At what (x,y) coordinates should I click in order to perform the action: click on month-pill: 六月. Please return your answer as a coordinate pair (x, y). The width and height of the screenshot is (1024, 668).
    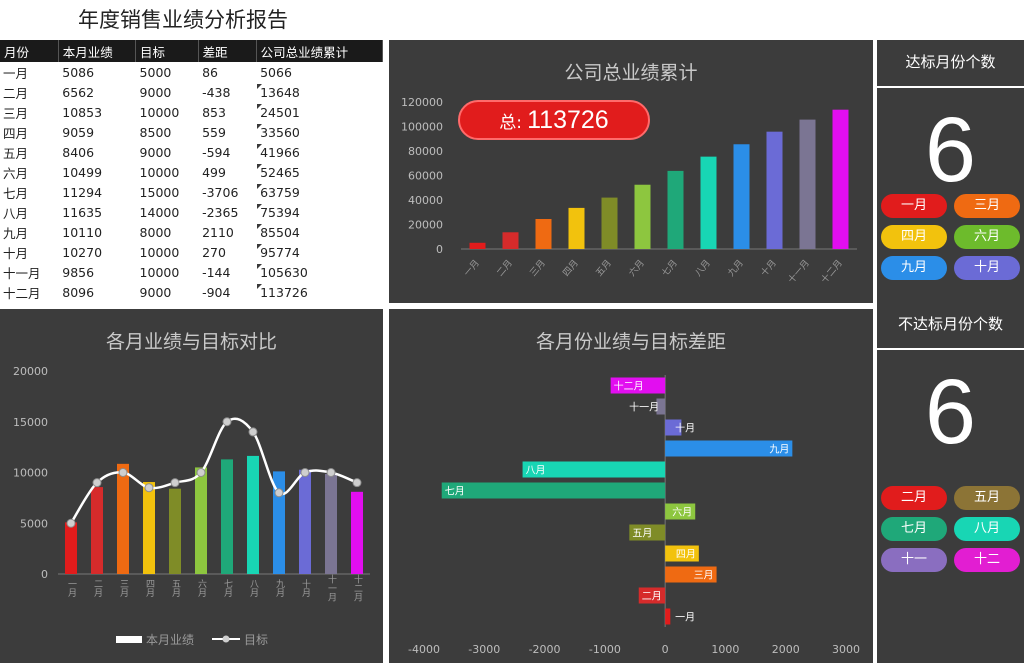
    Looking at the image, I should click on (987, 237).